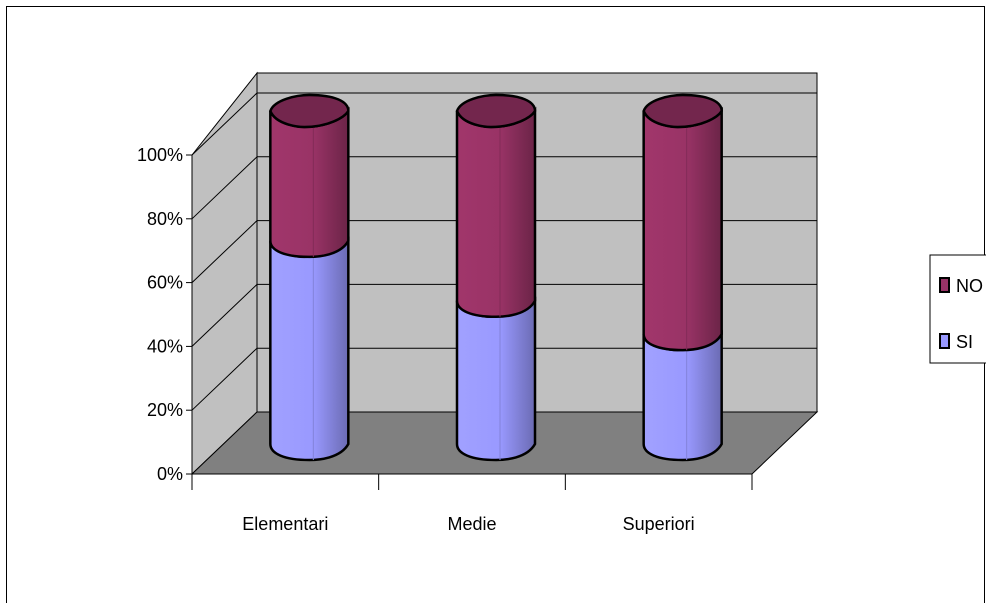  What do you see at coordinates (964, 342) in the screenshot?
I see `legend-label-si: SI` at bounding box center [964, 342].